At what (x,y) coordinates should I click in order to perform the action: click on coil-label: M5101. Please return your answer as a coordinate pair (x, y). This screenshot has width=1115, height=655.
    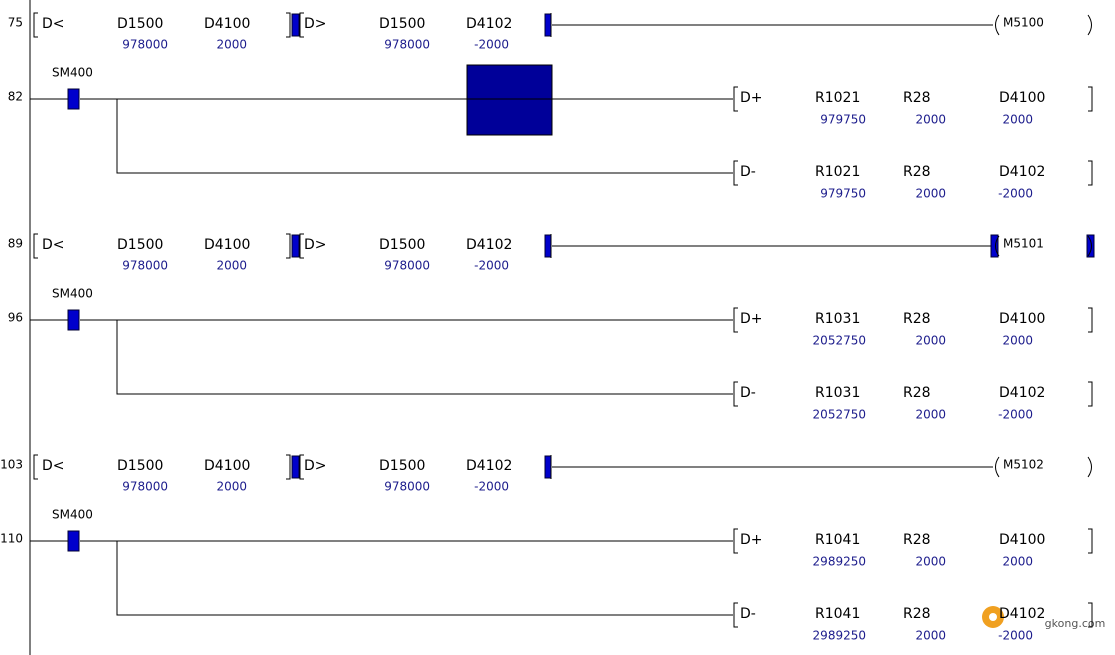
    Looking at the image, I should click on (1023, 244).